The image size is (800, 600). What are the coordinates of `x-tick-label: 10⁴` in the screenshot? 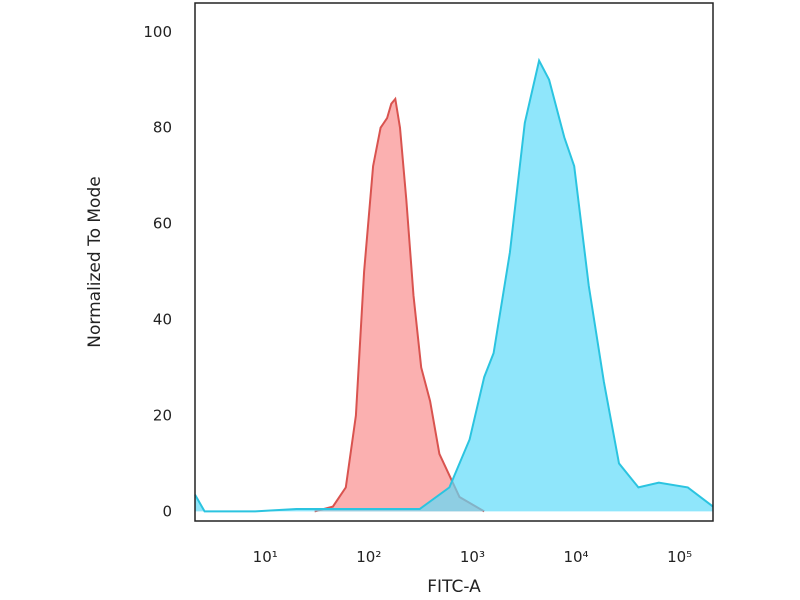 It's located at (575, 557).